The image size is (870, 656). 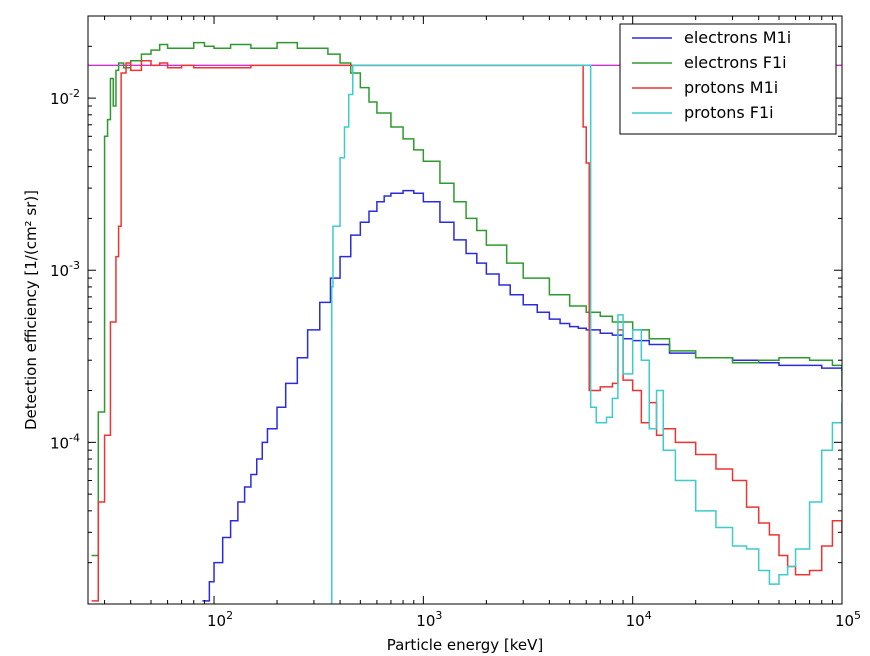 What do you see at coordinates (65, 97) in the screenshot?
I see `y-tick-label: 10⁻²` at bounding box center [65, 97].